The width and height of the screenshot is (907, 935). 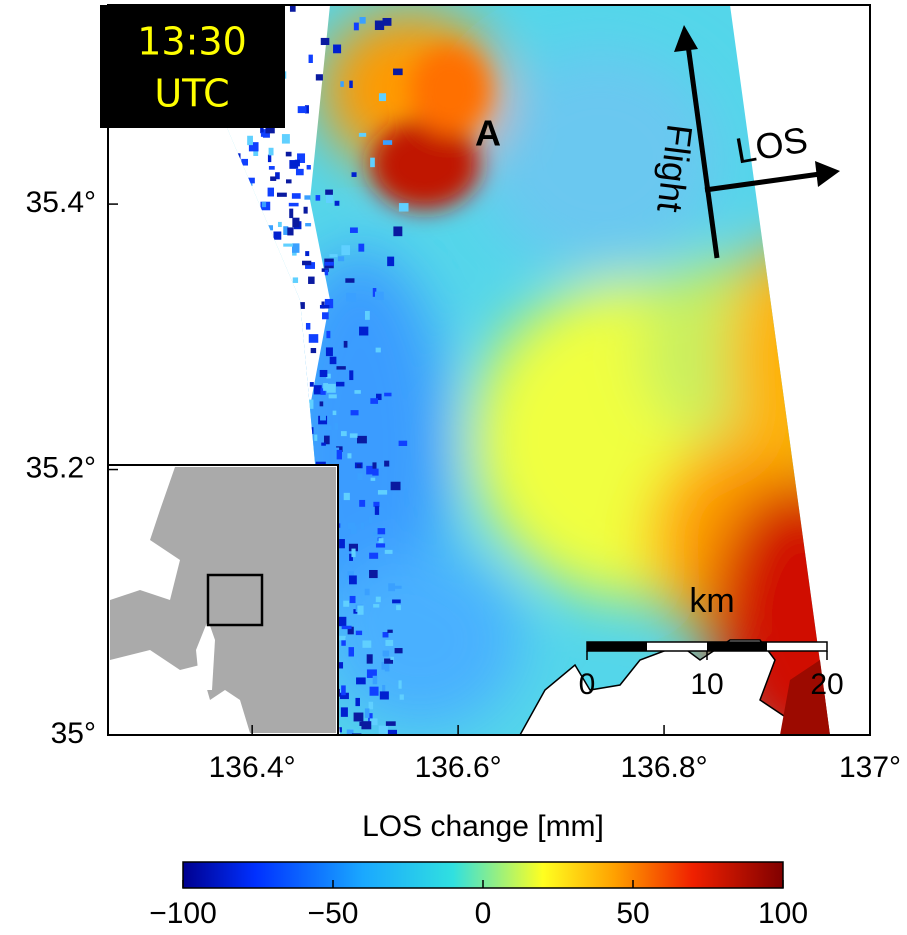 What do you see at coordinates (192, 66) in the screenshot?
I see `time-box` at bounding box center [192, 66].